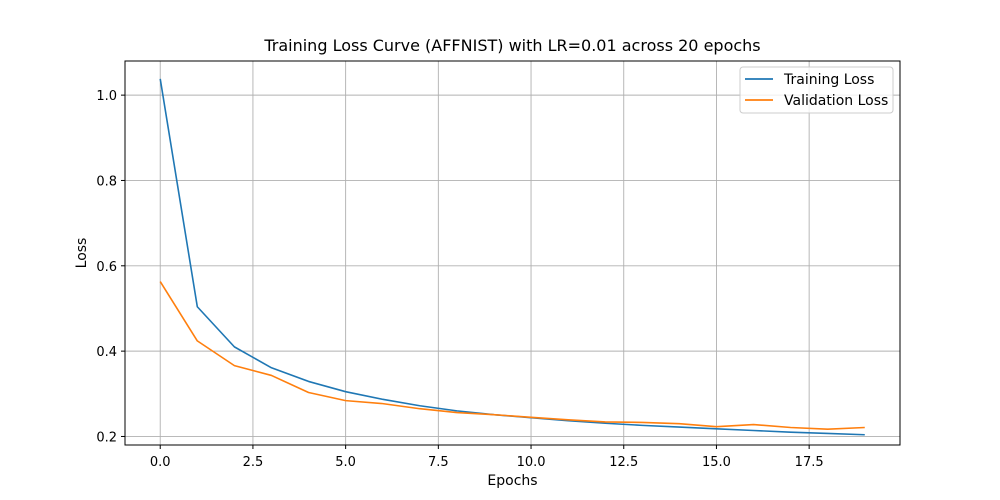 The width and height of the screenshot is (1000, 500). What do you see at coordinates (836, 101) in the screenshot?
I see `validation-loss-legend-label: Validation Loss` at bounding box center [836, 101].